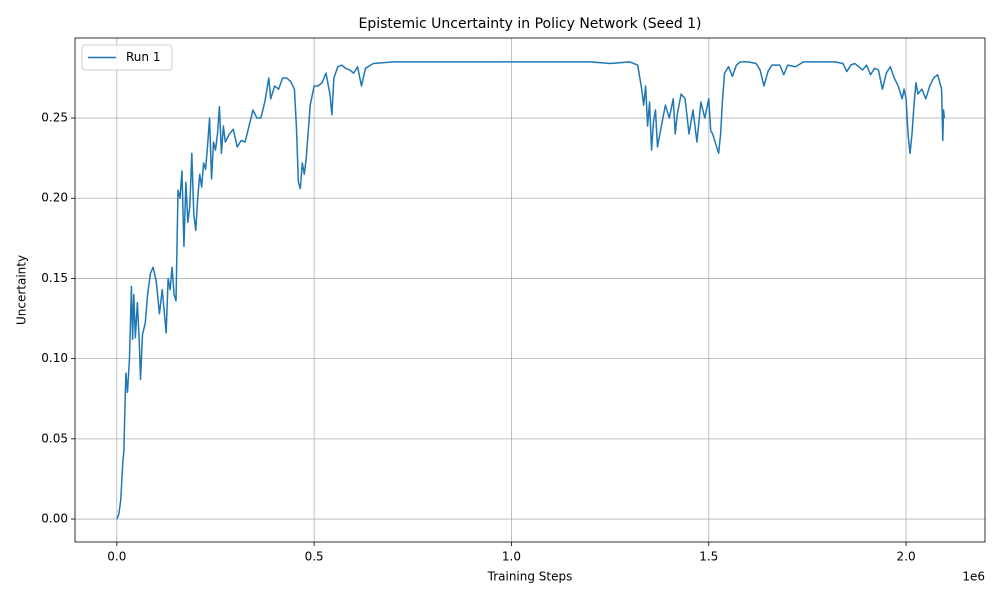 The image size is (1000, 600). Describe the element at coordinates (22, 290) in the screenshot. I see `y-axis-label: Uncertainty` at that location.